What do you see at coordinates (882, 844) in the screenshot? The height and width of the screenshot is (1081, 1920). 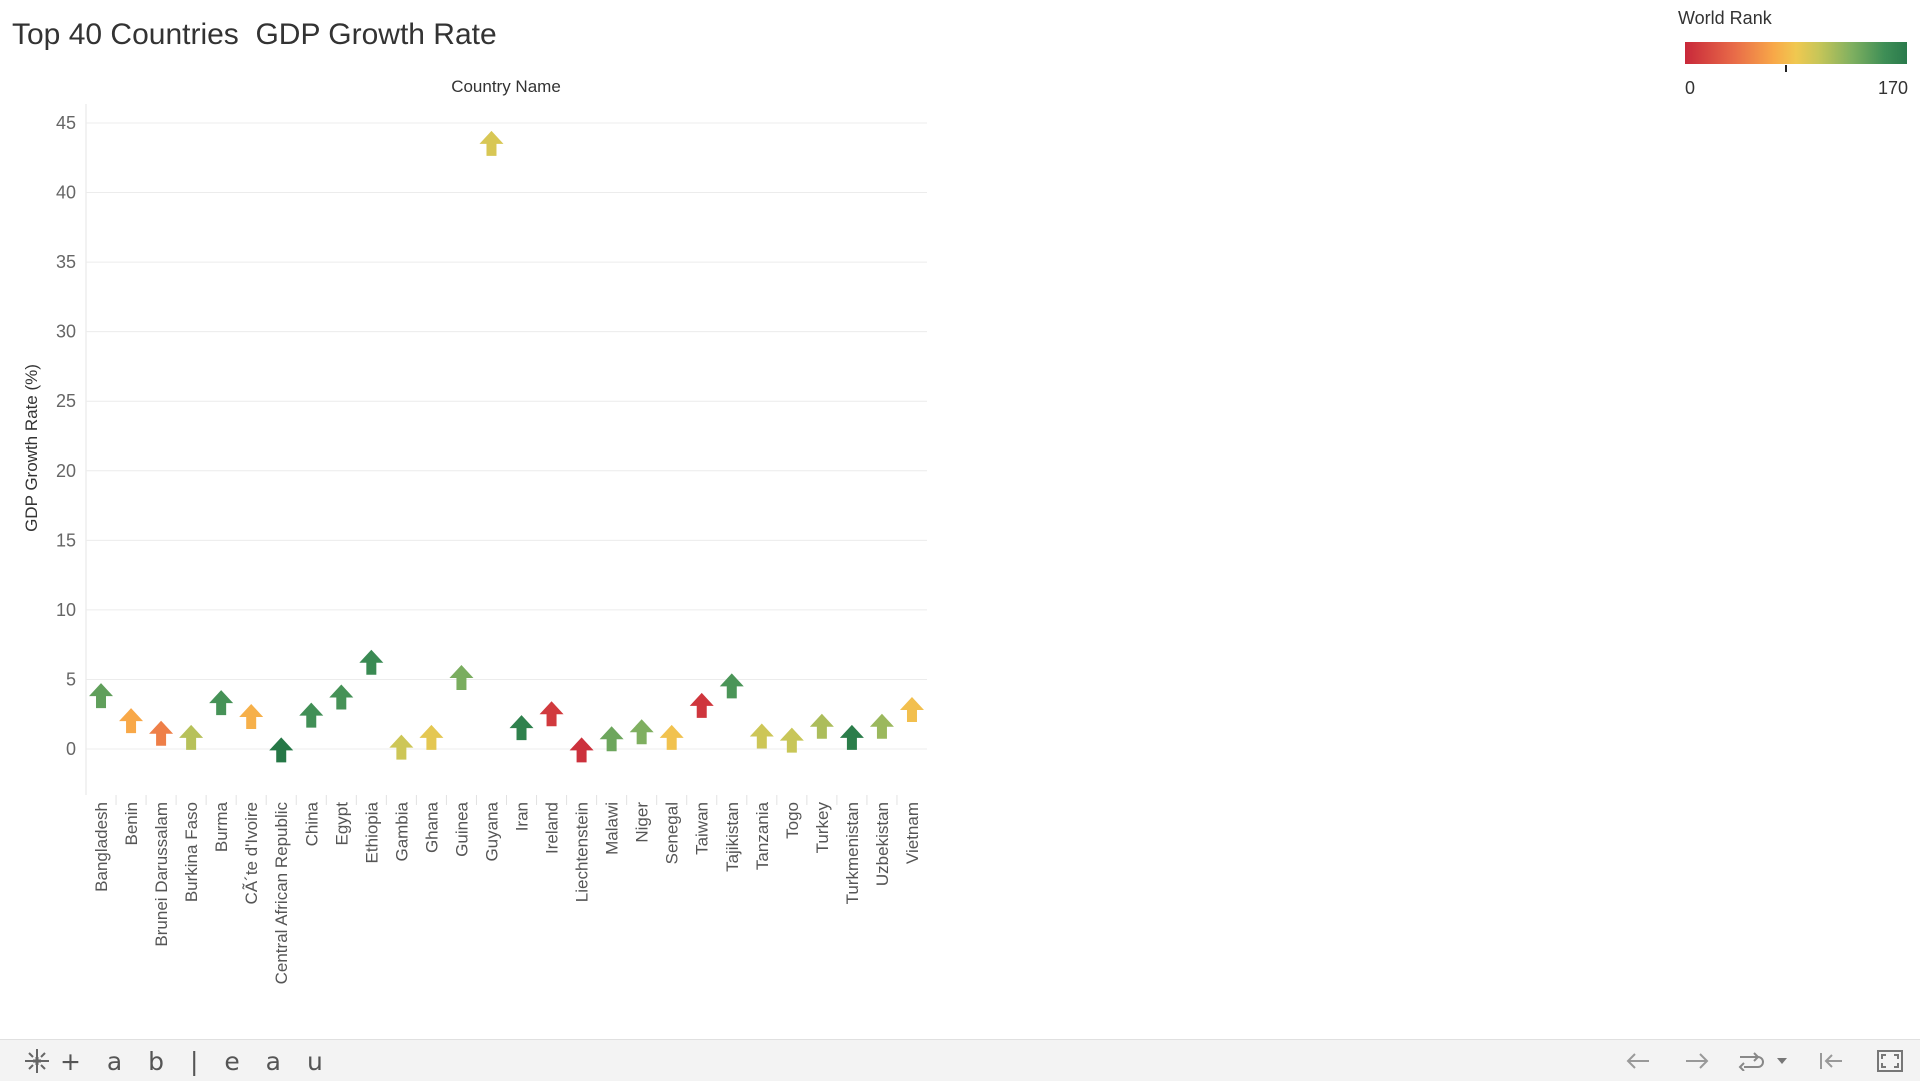 I see `x-tick-label: Uzbekistan` at bounding box center [882, 844].